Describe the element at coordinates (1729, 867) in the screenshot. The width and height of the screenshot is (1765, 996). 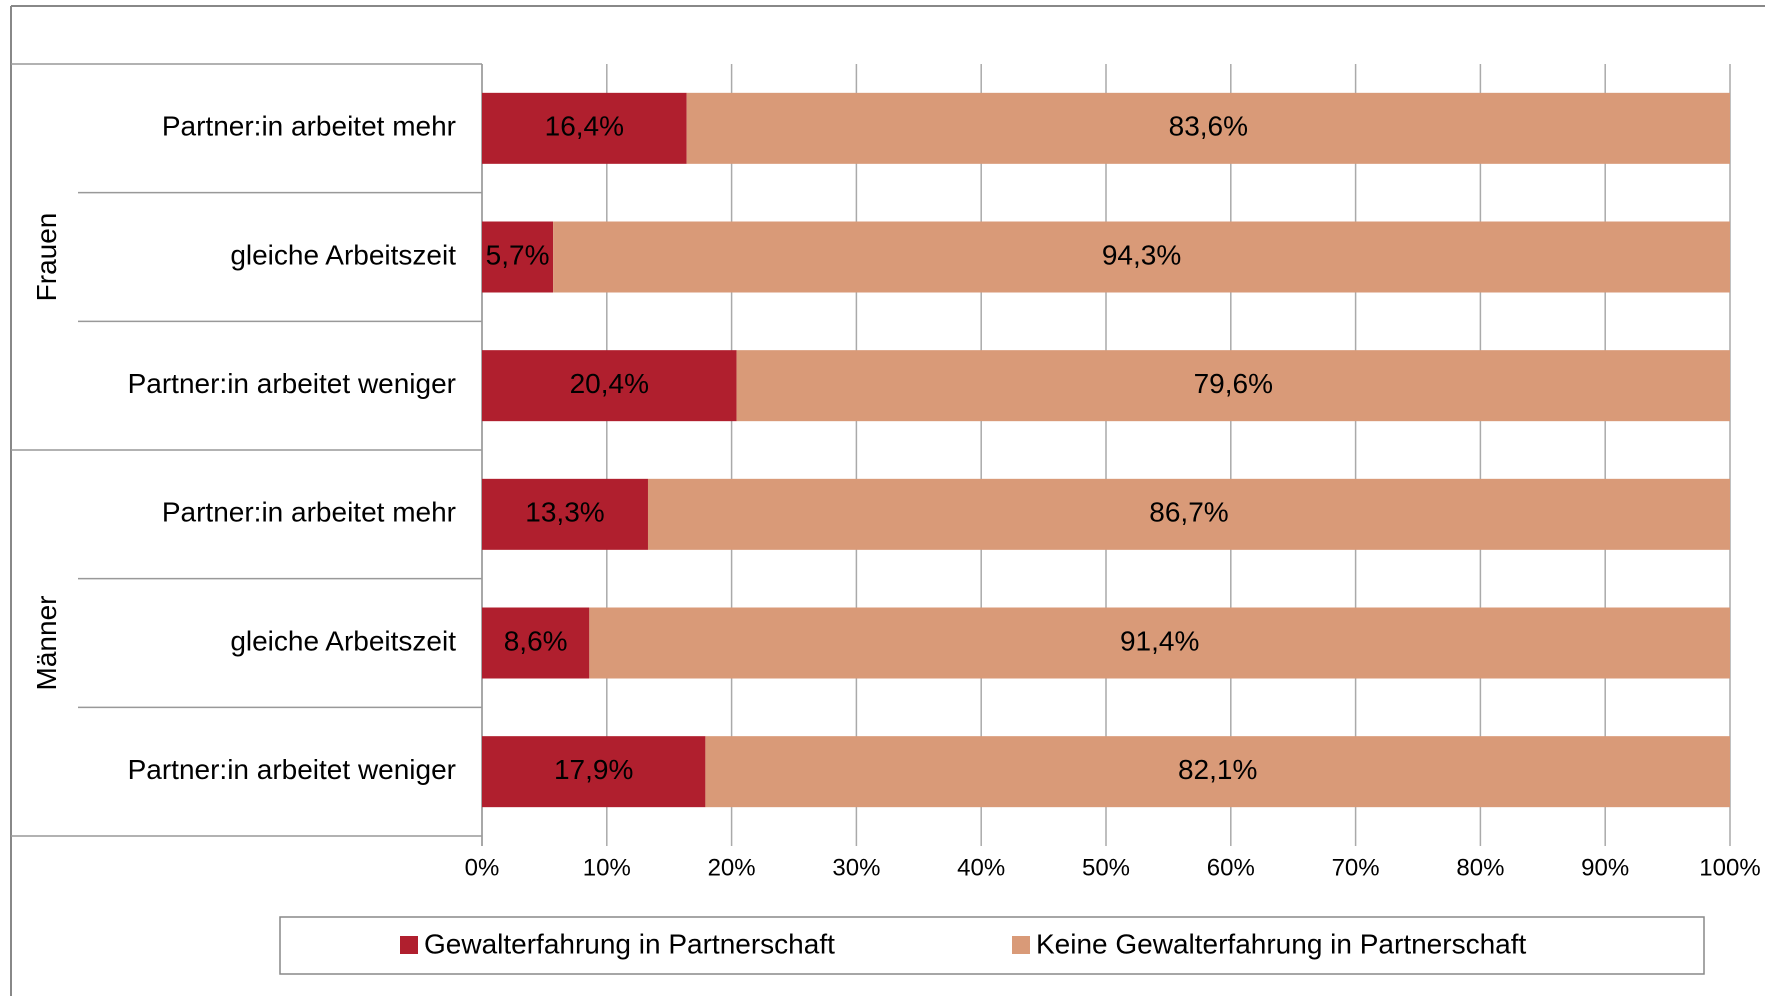
I see `x-tick-label: 100%` at that location.